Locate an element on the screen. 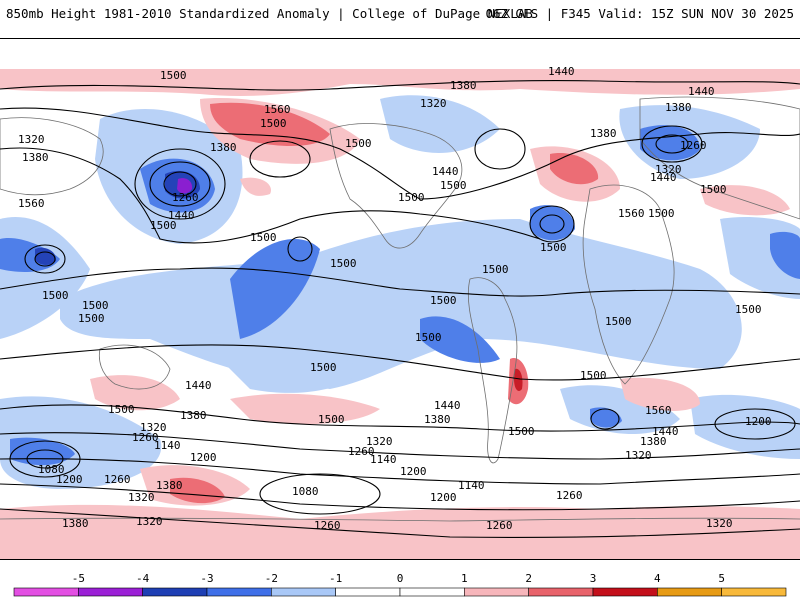 This screenshot has height=604, width=800. color-scale-svg: -5 -4 -3 -2 -1 0 1 2 3 4 5 is located at coordinates (400, 584).